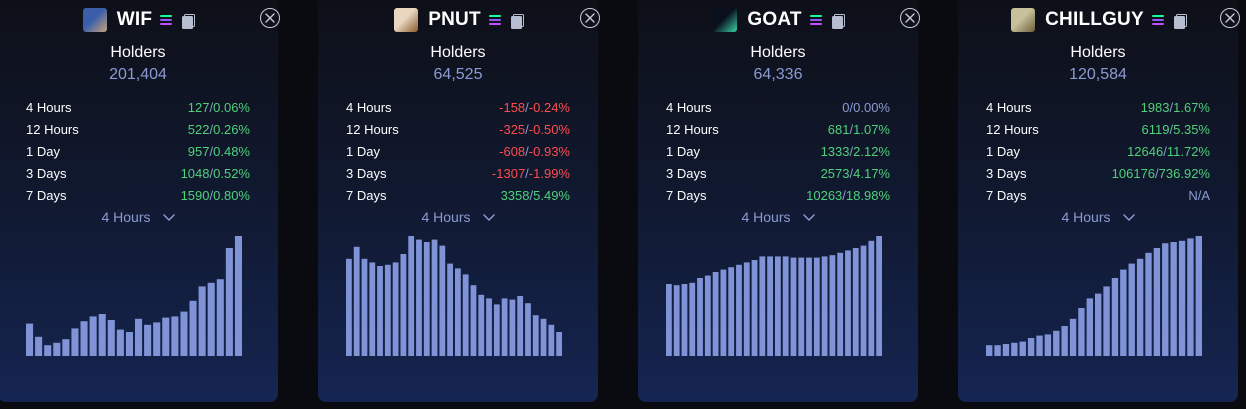  What do you see at coordinates (219, 151) in the screenshot?
I see `stat-value: 957/0.48%` at bounding box center [219, 151].